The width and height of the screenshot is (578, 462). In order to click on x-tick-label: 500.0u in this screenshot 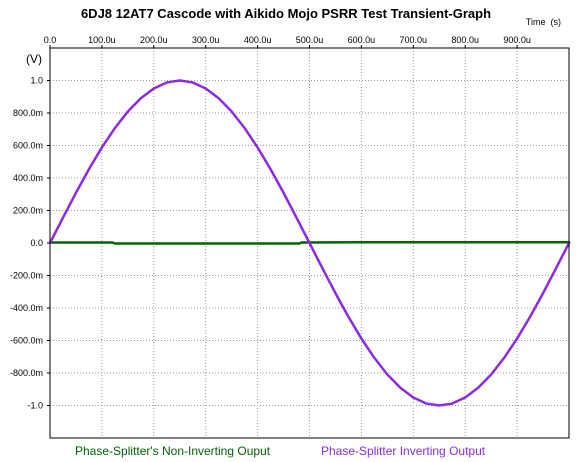, I will do `click(310, 40)`.